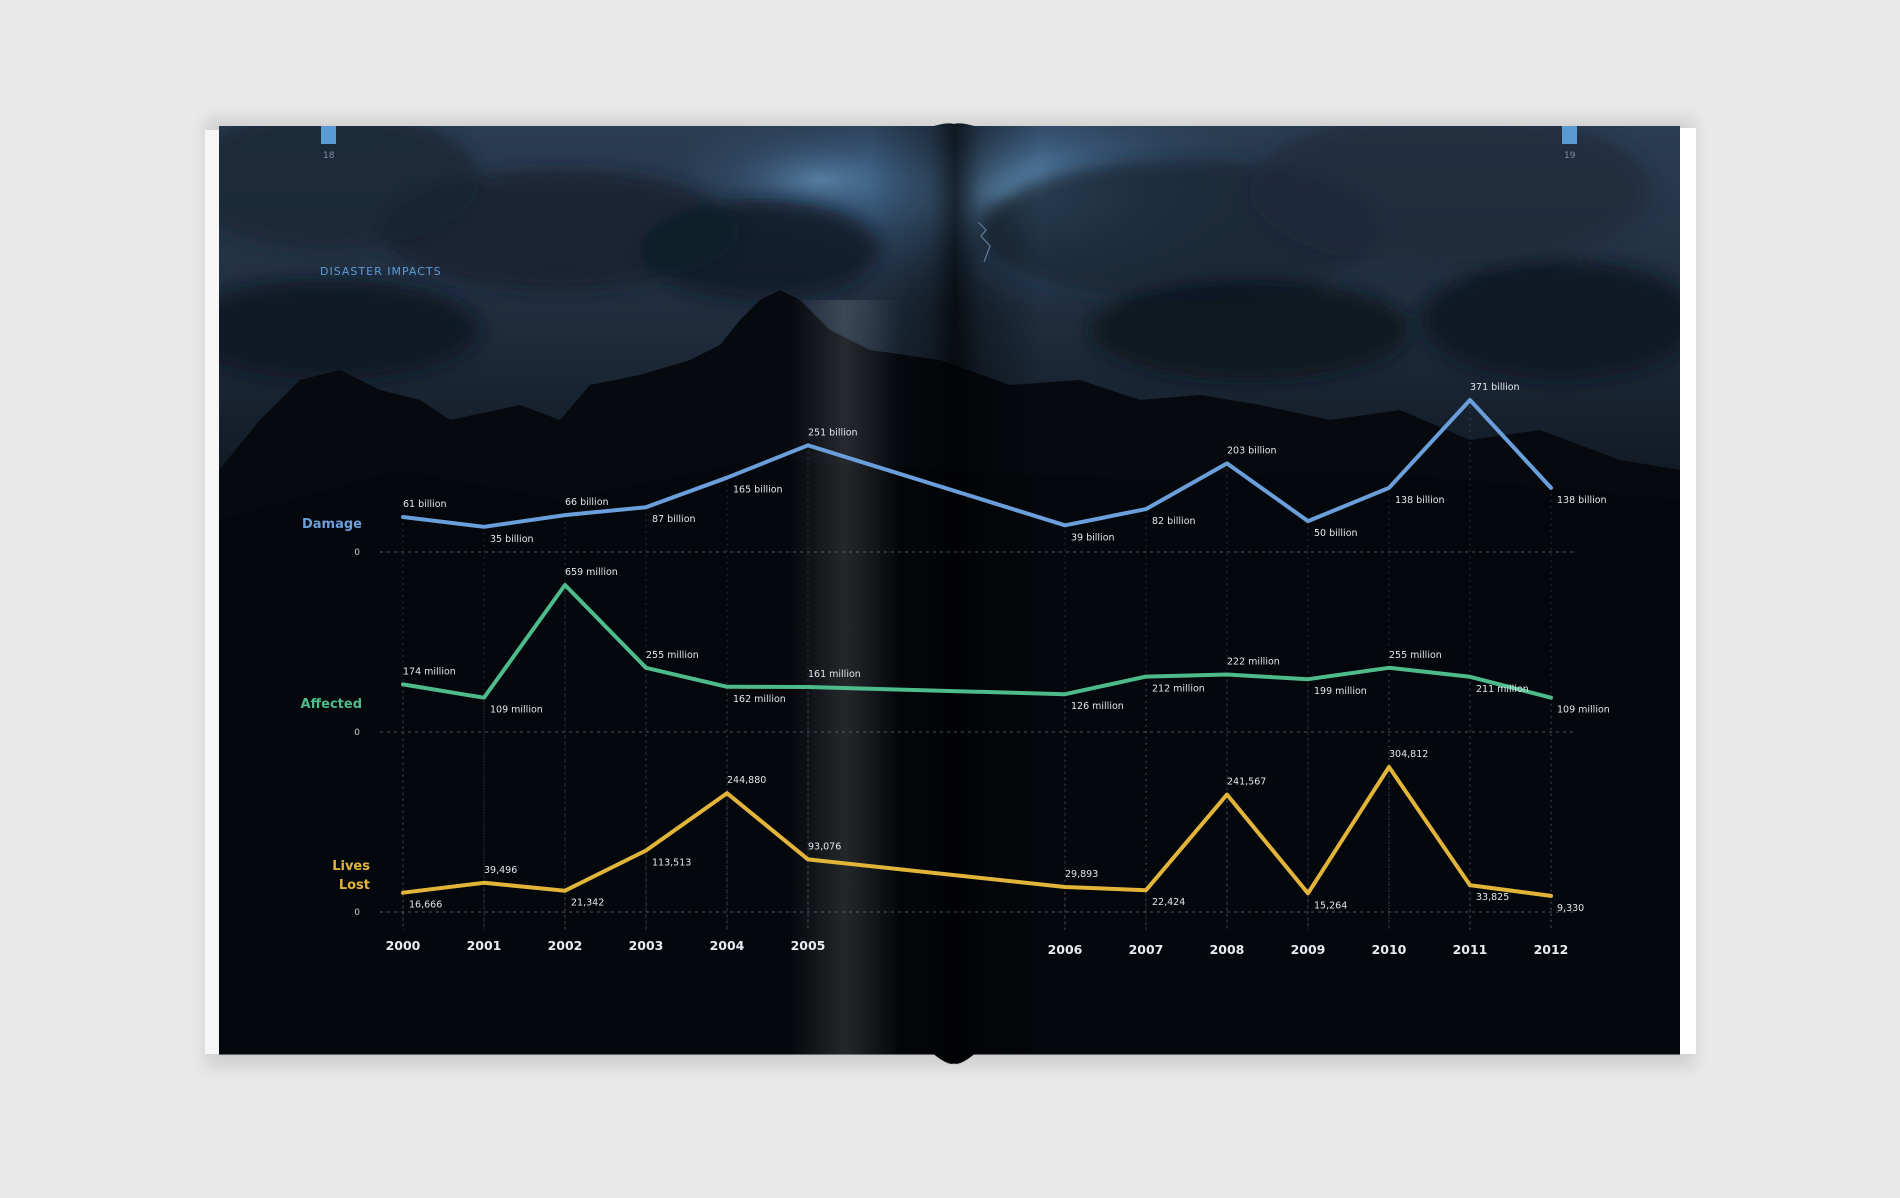 This screenshot has width=1900, height=1198. What do you see at coordinates (1492, 897) in the screenshot?
I see `data-label: 33,825` at bounding box center [1492, 897].